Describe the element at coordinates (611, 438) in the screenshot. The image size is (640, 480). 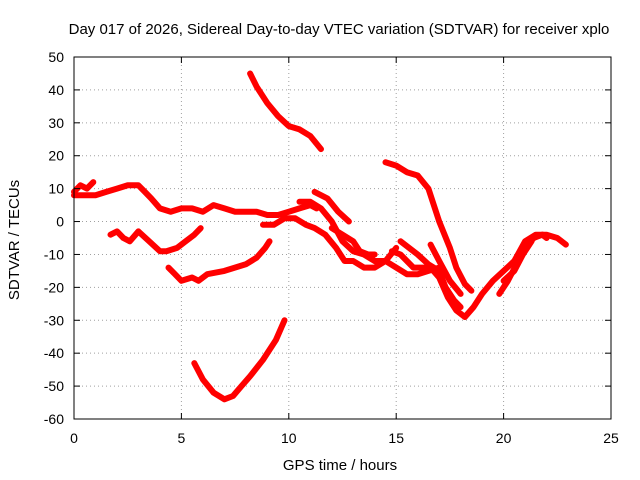
I see `x-tick-label: 25` at that location.